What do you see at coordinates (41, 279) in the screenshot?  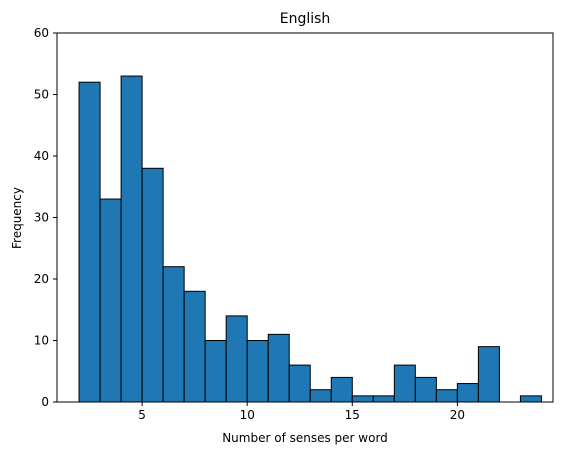 I see `y-tick-label: 20` at bounding box center [41, 279].